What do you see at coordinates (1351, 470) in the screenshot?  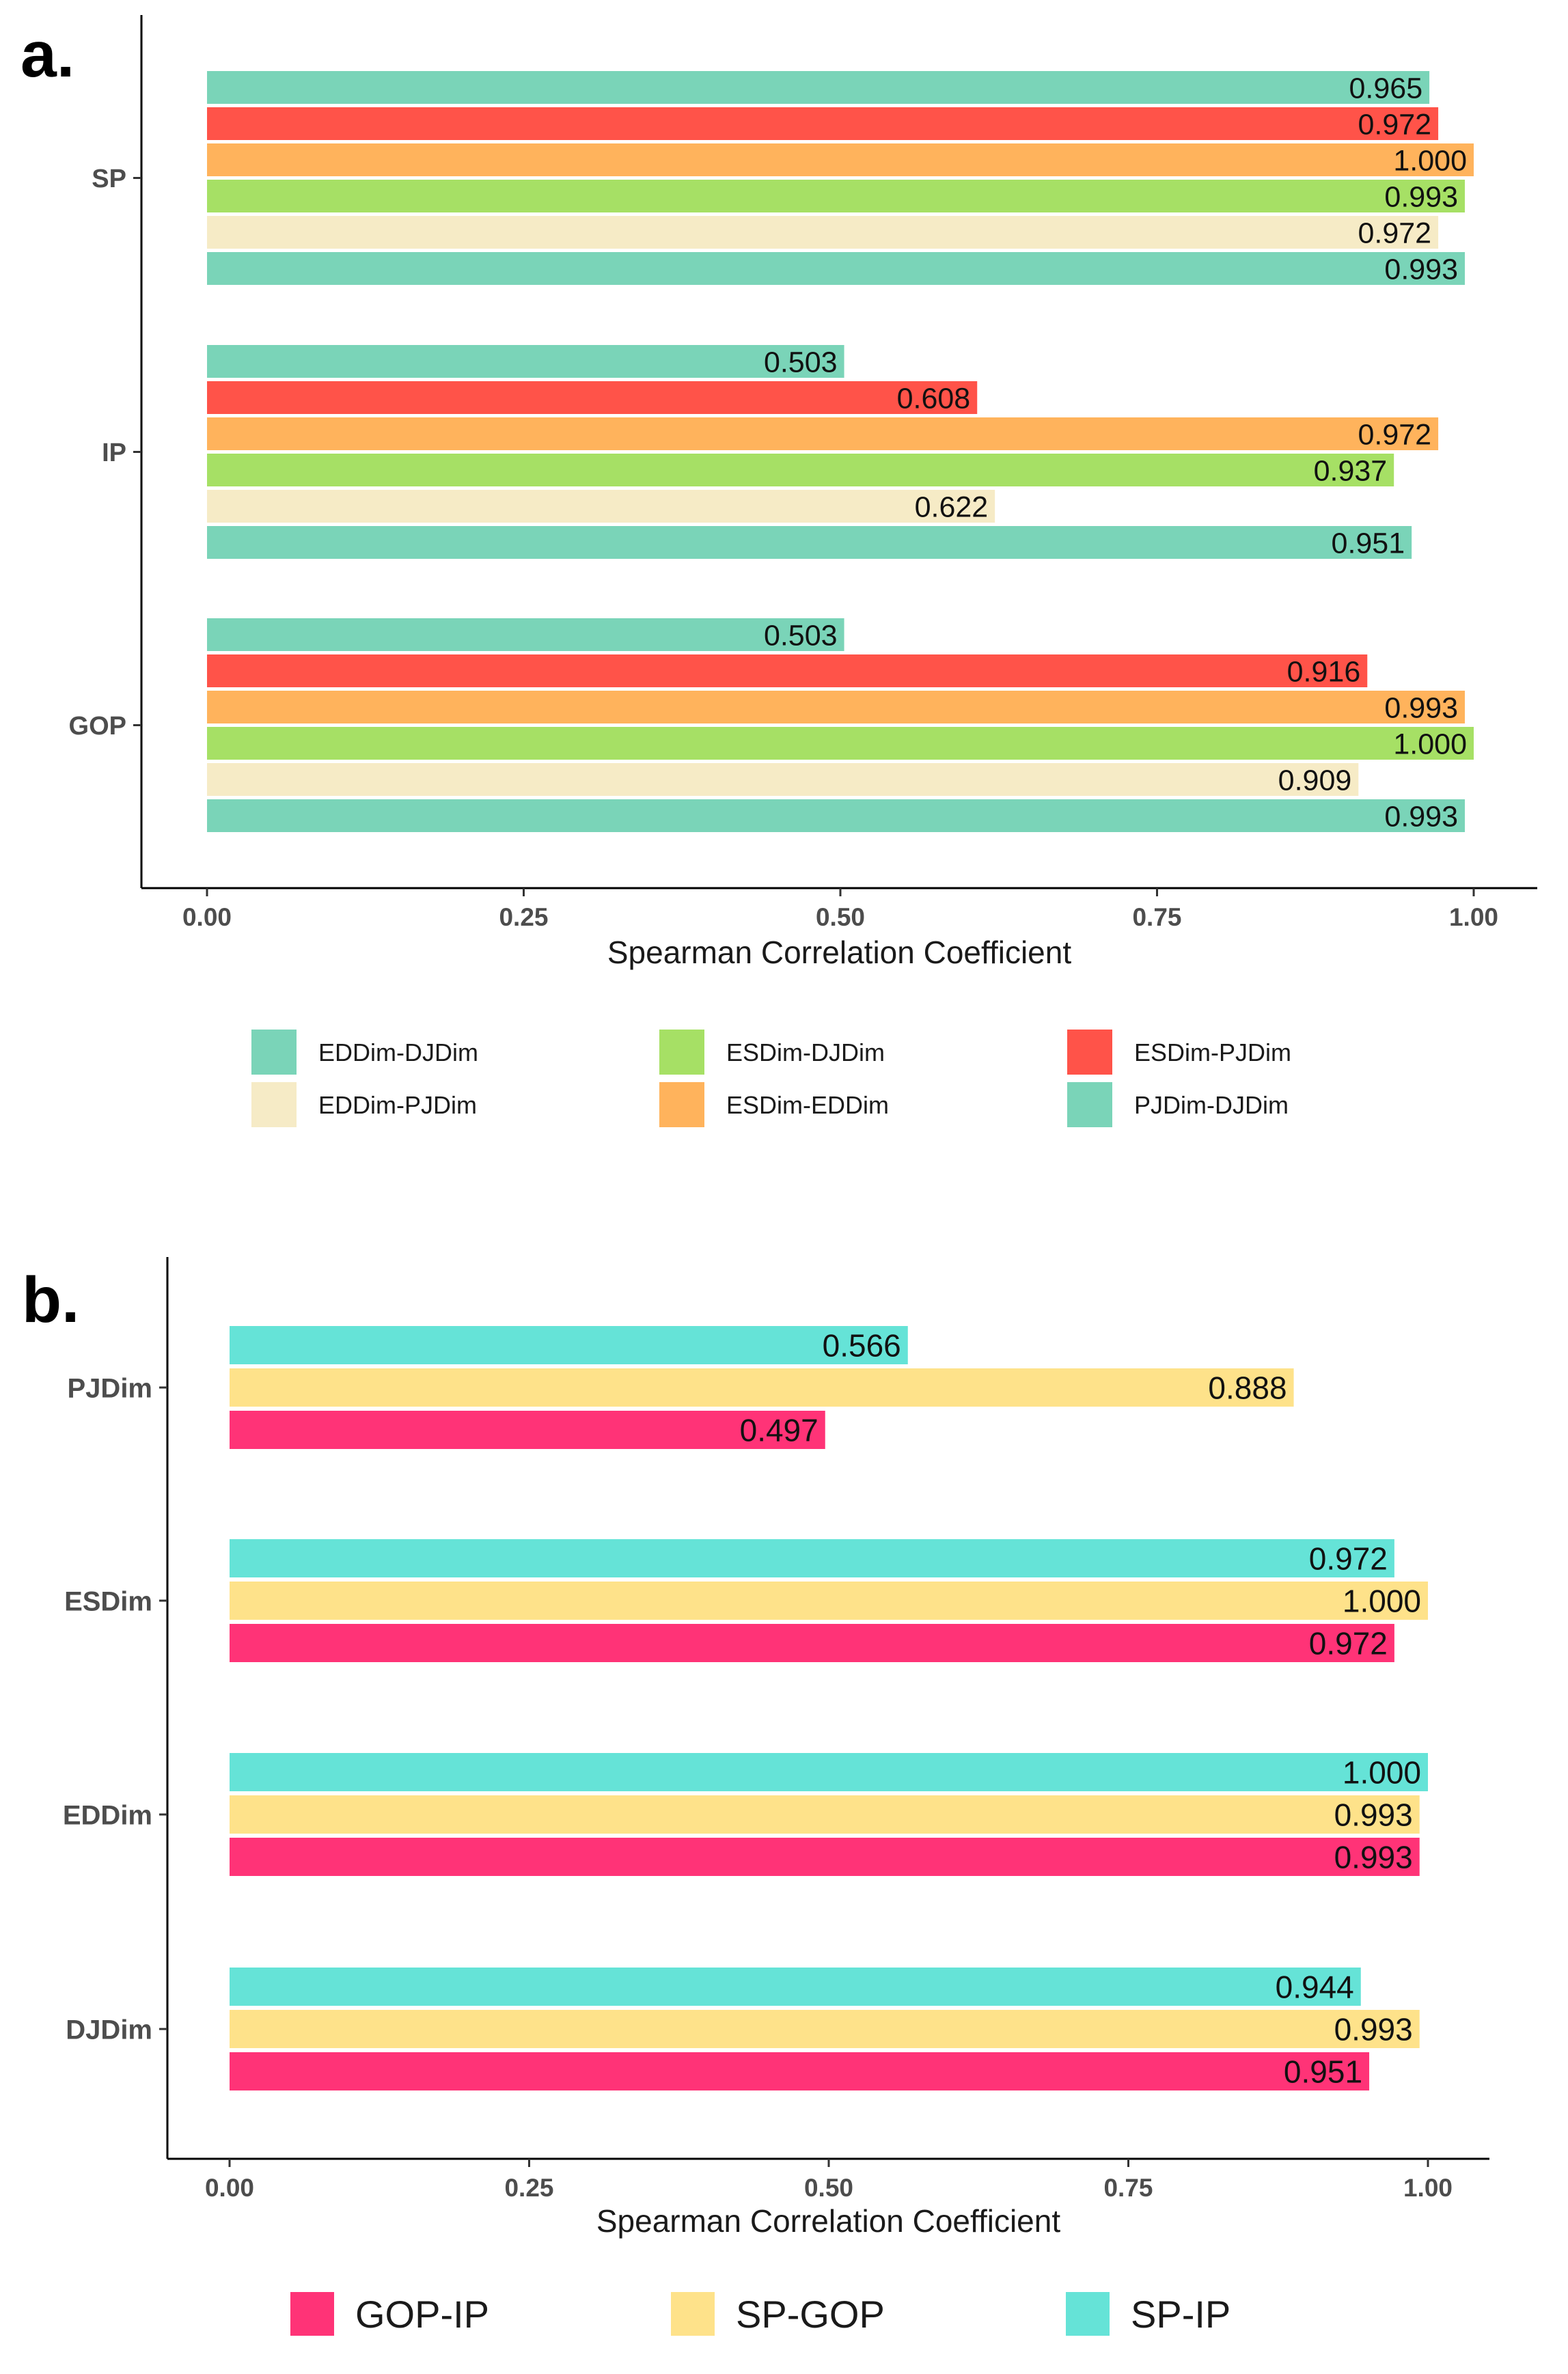 I see `data-label: 0.937` at bounding box center [1351, 470].